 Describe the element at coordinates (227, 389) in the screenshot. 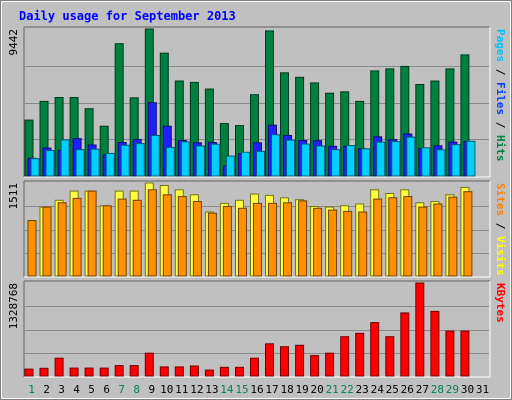

I see `x-tick-label: 14` at that location.